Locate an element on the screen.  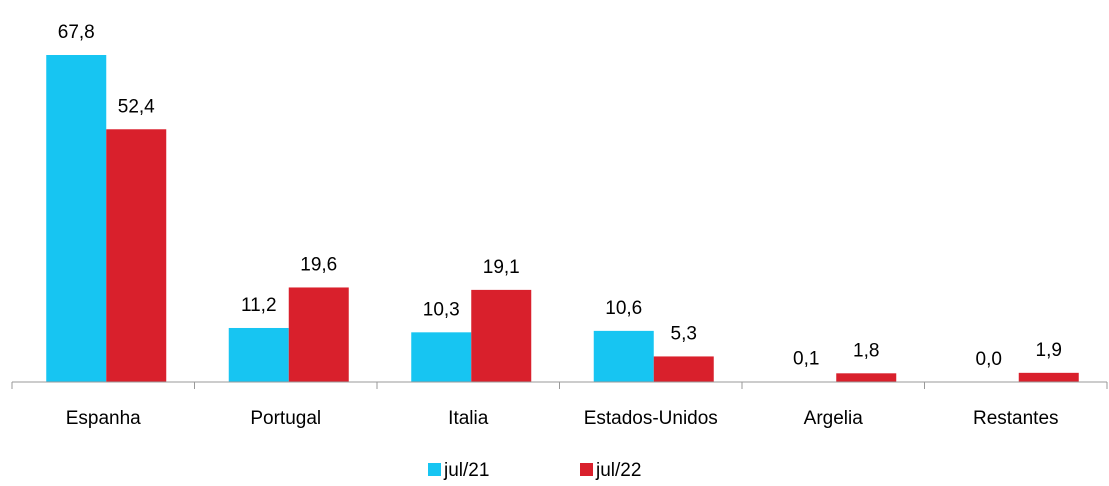
x-tick-label: Espanha is located at coordinates (103, 418).